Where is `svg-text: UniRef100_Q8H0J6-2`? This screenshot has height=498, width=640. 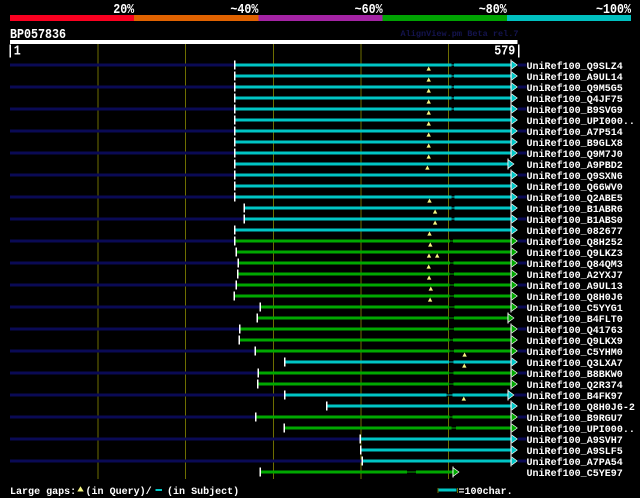
svg-text: UniRef100_Q8H0J6-2 is located at coordinates (581, 408).